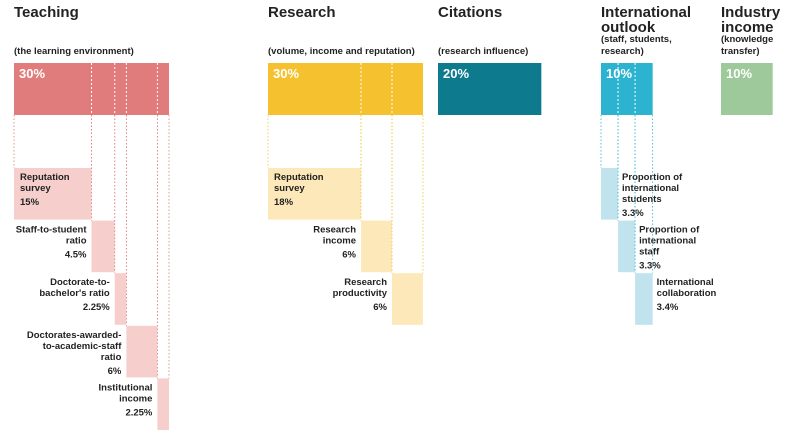 The width and height of the screenshot is (785, 440). I want to click on component-label: International, so click(685, 282).